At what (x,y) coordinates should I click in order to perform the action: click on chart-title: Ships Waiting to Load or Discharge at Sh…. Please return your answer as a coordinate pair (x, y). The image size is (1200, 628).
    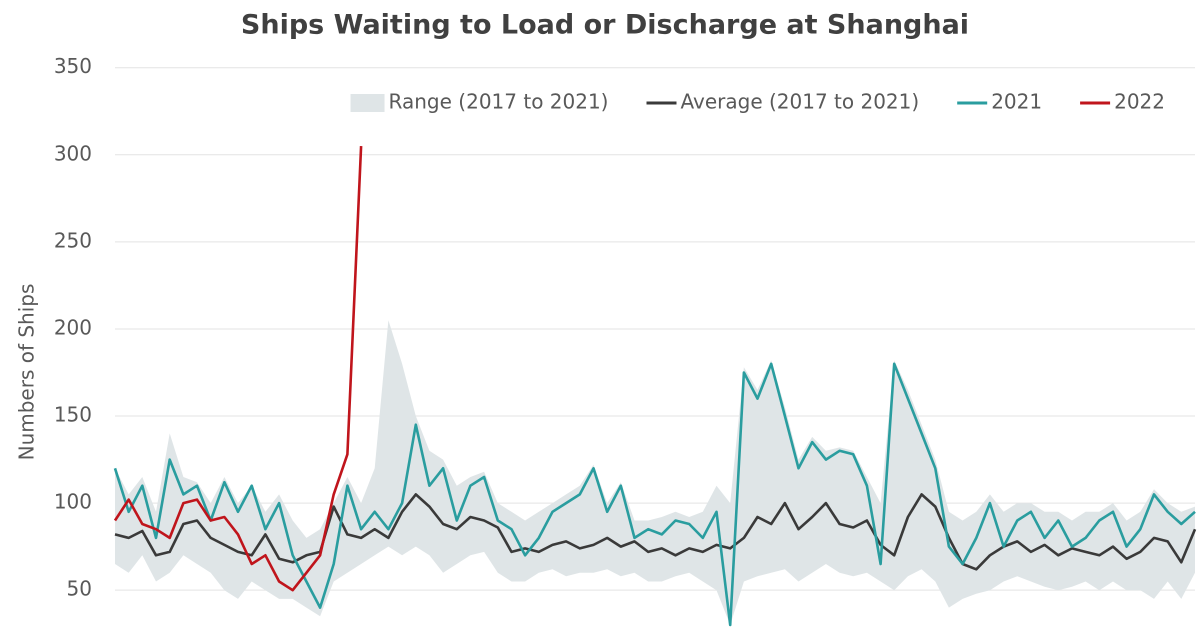
    Looking at the image, I should click on (605, 25).